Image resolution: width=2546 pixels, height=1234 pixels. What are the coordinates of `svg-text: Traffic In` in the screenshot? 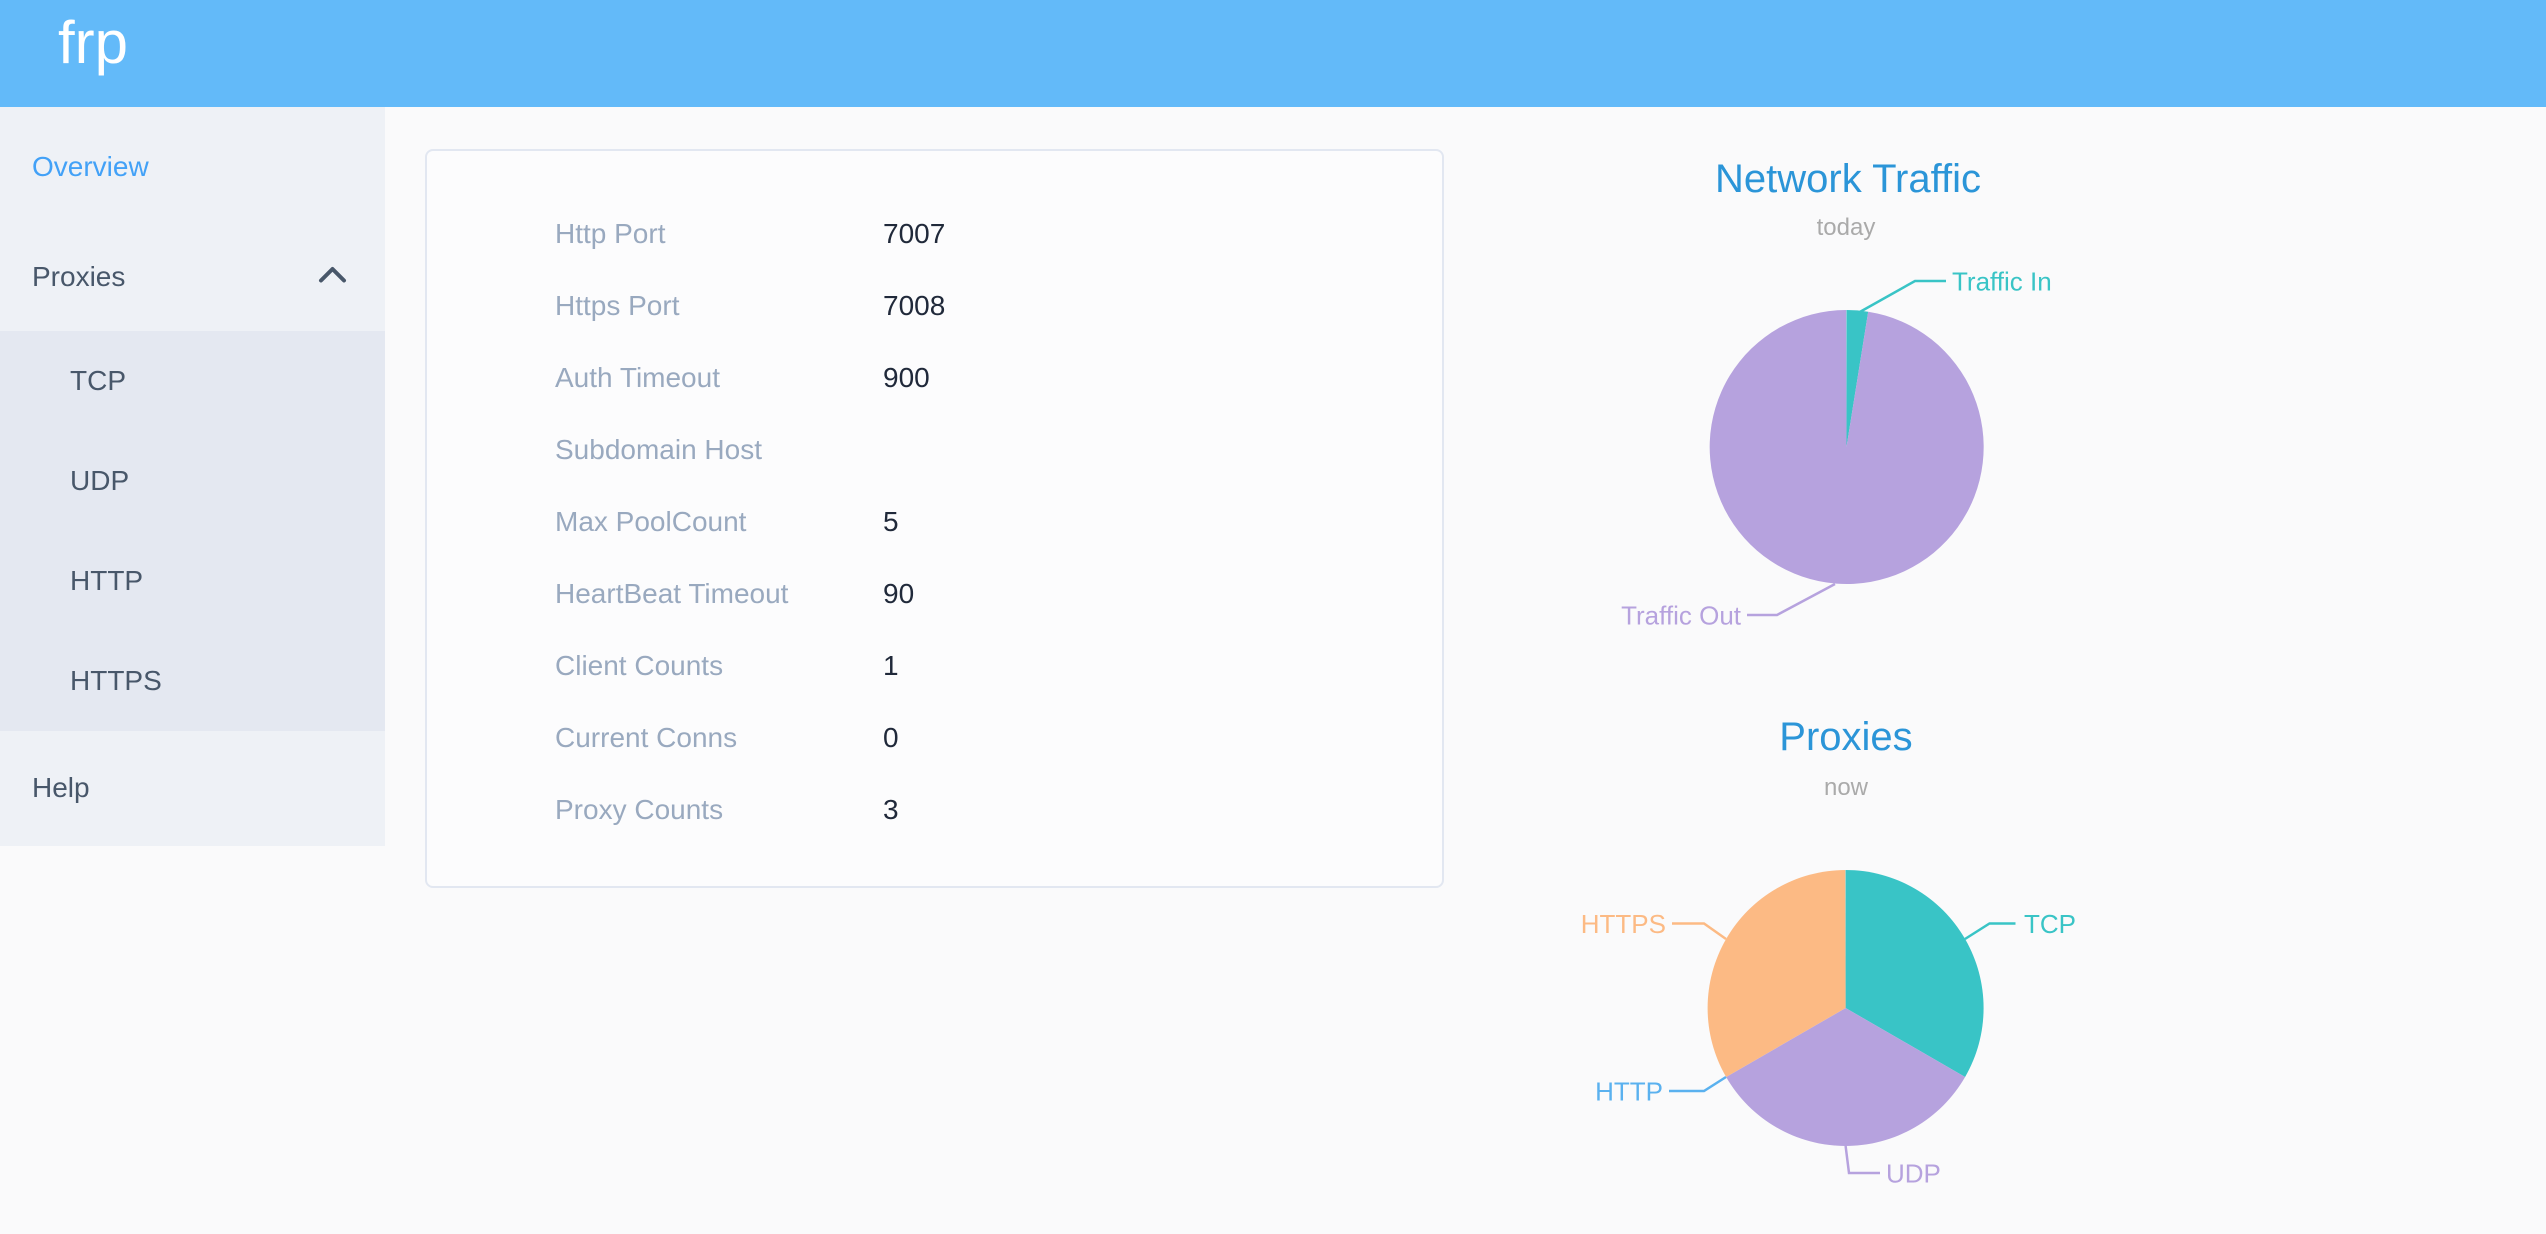 It's located at (2002, 282).